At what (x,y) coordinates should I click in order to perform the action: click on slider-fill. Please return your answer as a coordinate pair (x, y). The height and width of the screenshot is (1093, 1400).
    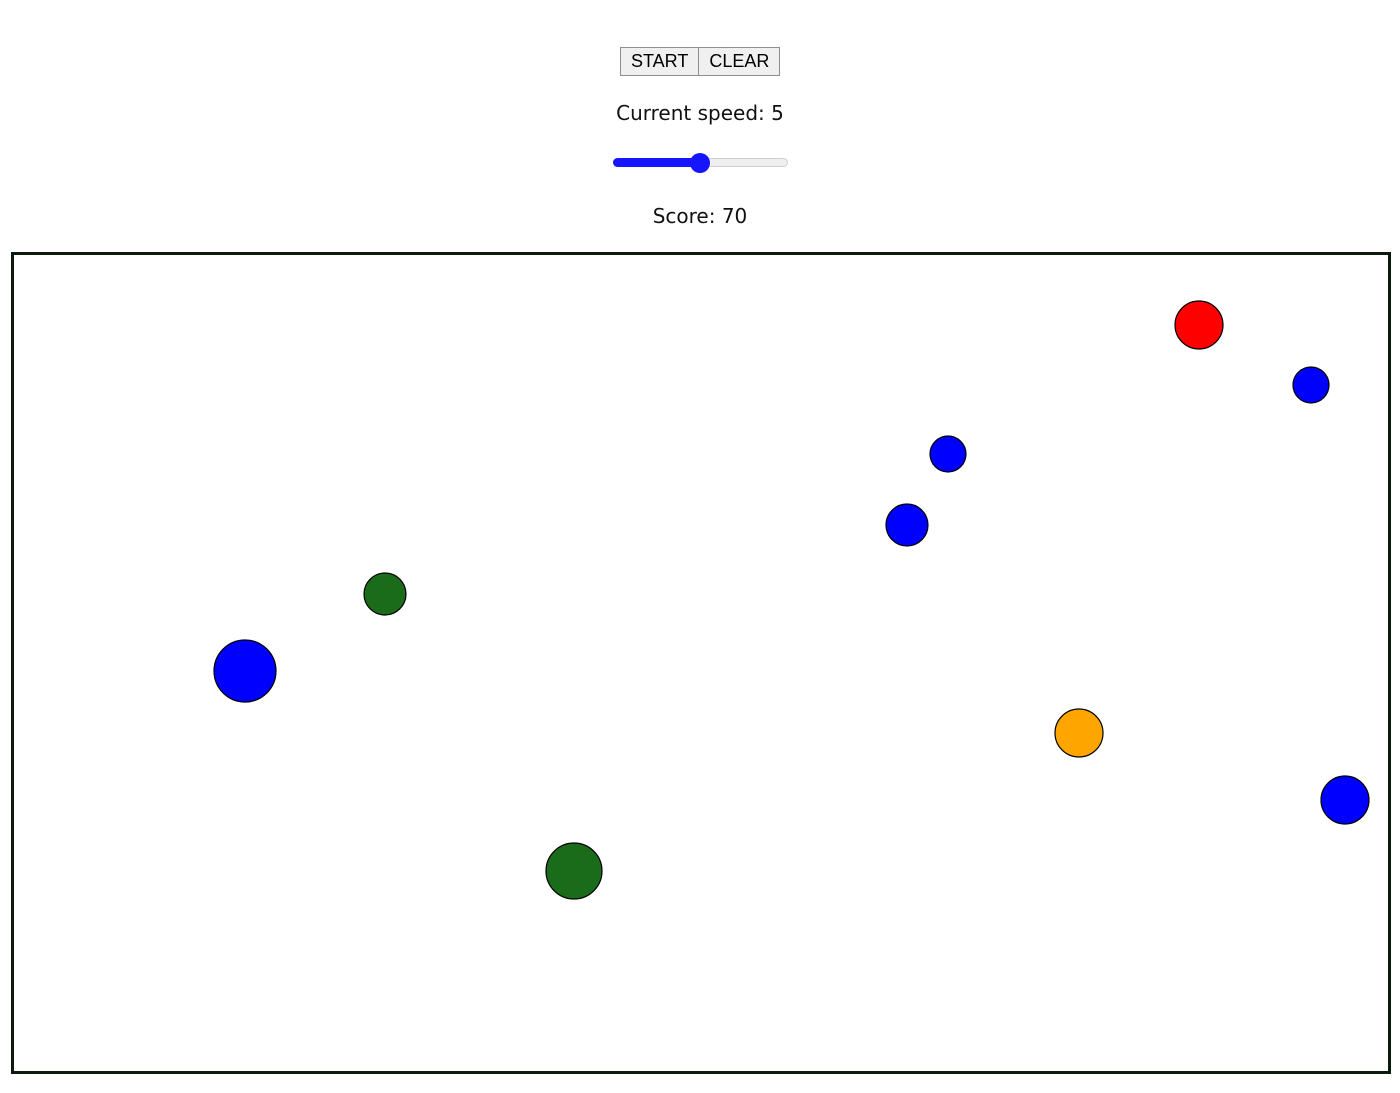
    Looking at the image, I should click on (656, 162).